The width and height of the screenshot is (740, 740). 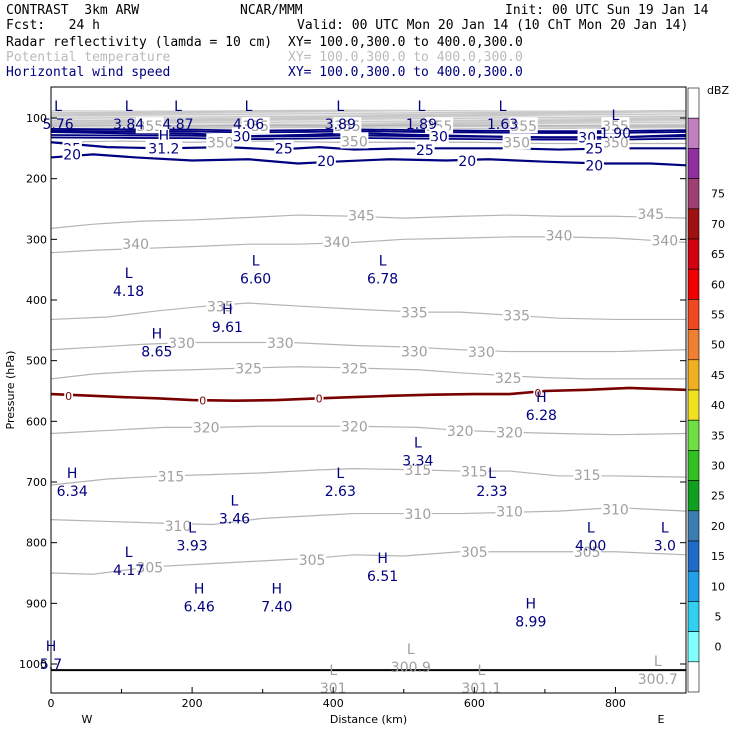 I want to click on colorbar-level-label: 20, so click(x=718, y=526).